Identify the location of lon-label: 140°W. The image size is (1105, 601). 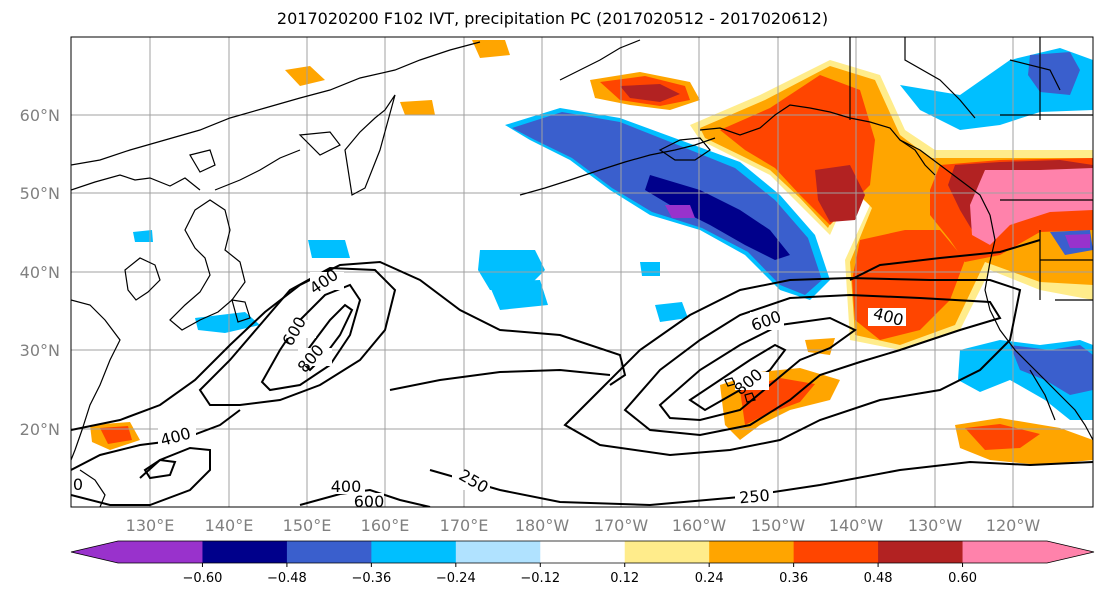
(856, 525).